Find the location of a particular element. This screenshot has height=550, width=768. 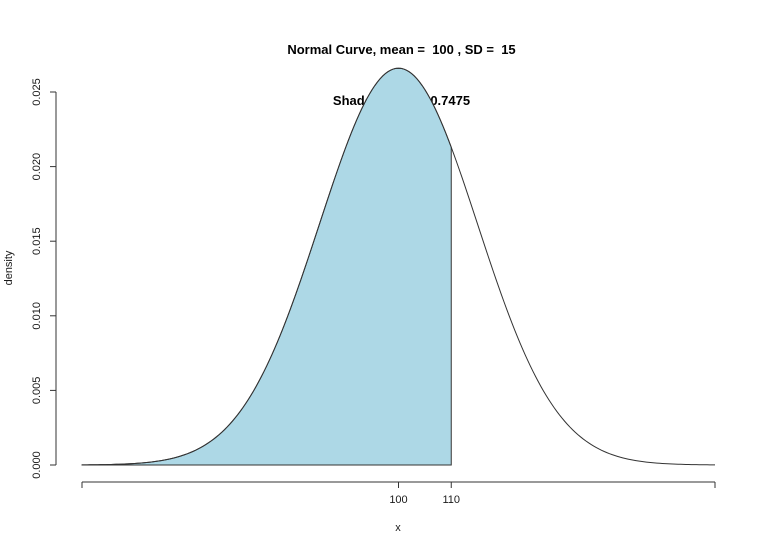

y-tick-label: 0.025 is located at coordinates (37, 92).